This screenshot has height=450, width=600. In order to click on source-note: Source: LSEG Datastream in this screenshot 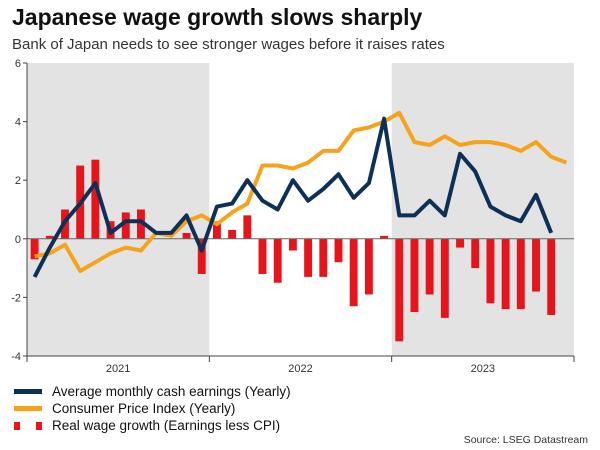, I will do `click(525, 440)`.